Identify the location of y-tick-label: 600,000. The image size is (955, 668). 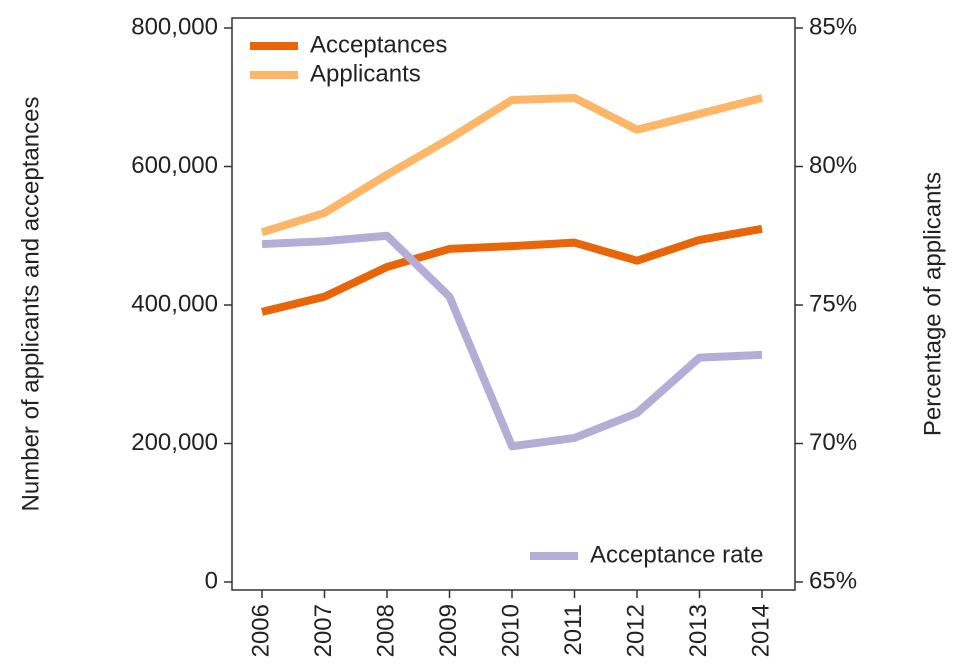
(174, 165).